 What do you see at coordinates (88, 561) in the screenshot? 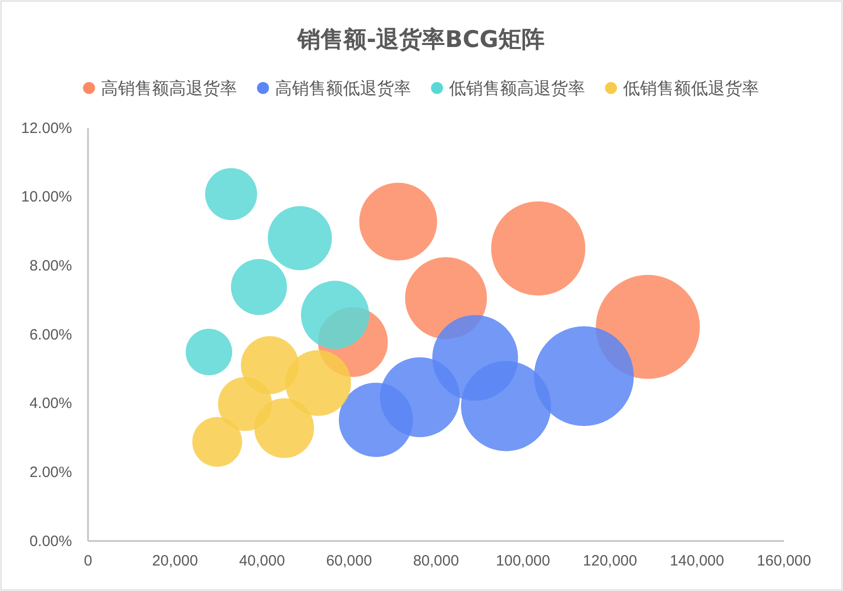
I see `x-tick-label: 0` at bounding box center [88, 561].